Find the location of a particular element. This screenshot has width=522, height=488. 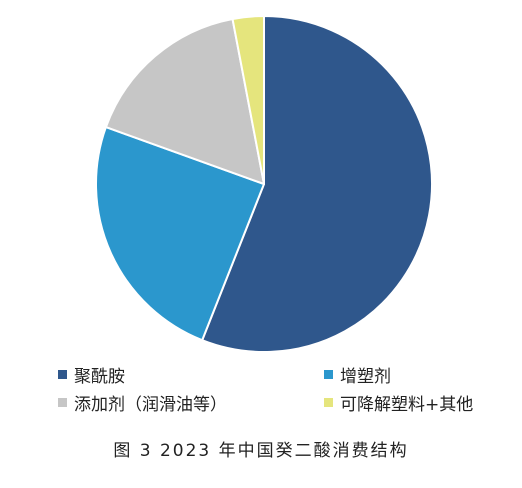

legend-label-additive: 添加剂（润滑油等） is located at coordinates (150, 404).